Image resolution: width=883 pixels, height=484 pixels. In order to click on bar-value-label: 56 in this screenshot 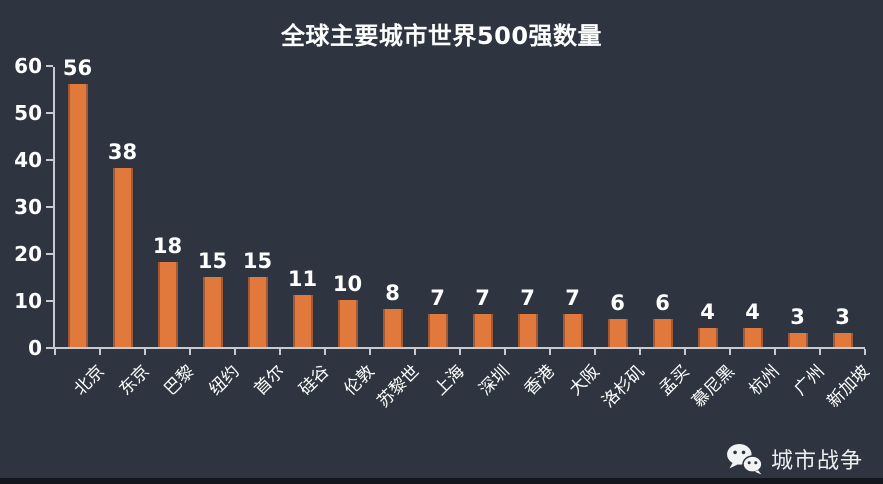, I will do `click(77, 67)`.